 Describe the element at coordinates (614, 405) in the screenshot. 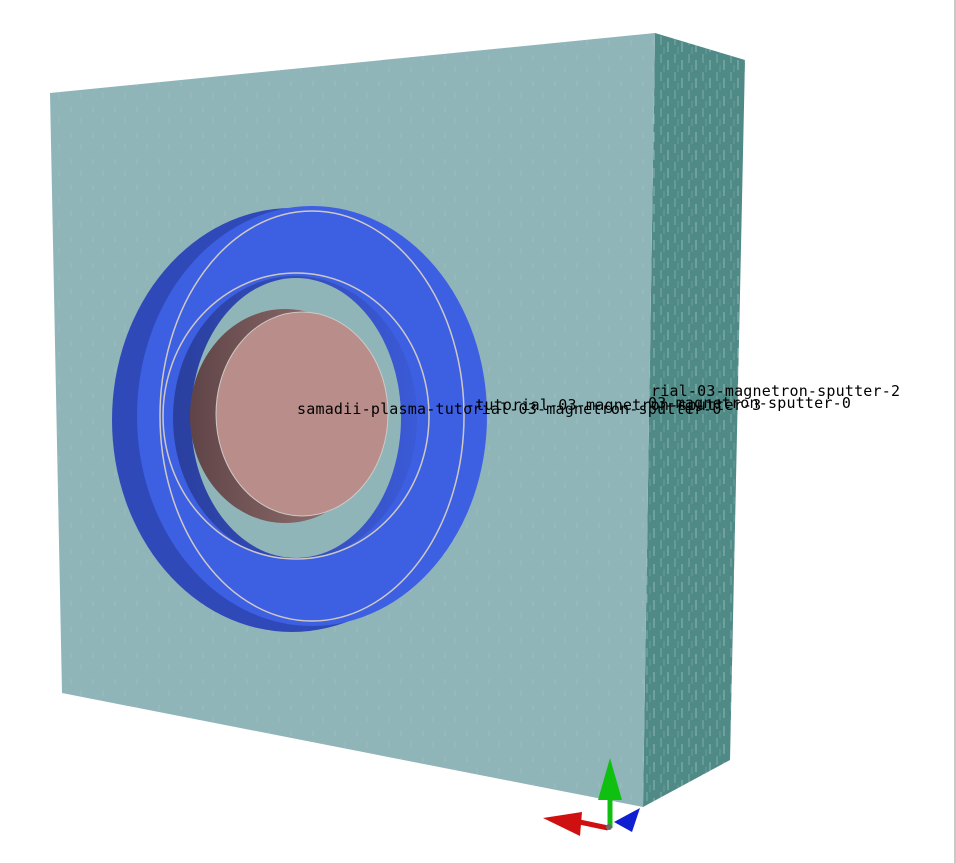

I see `part-label-sputter-3: -tutorial-03-magnetron-sputter-3` at that location.